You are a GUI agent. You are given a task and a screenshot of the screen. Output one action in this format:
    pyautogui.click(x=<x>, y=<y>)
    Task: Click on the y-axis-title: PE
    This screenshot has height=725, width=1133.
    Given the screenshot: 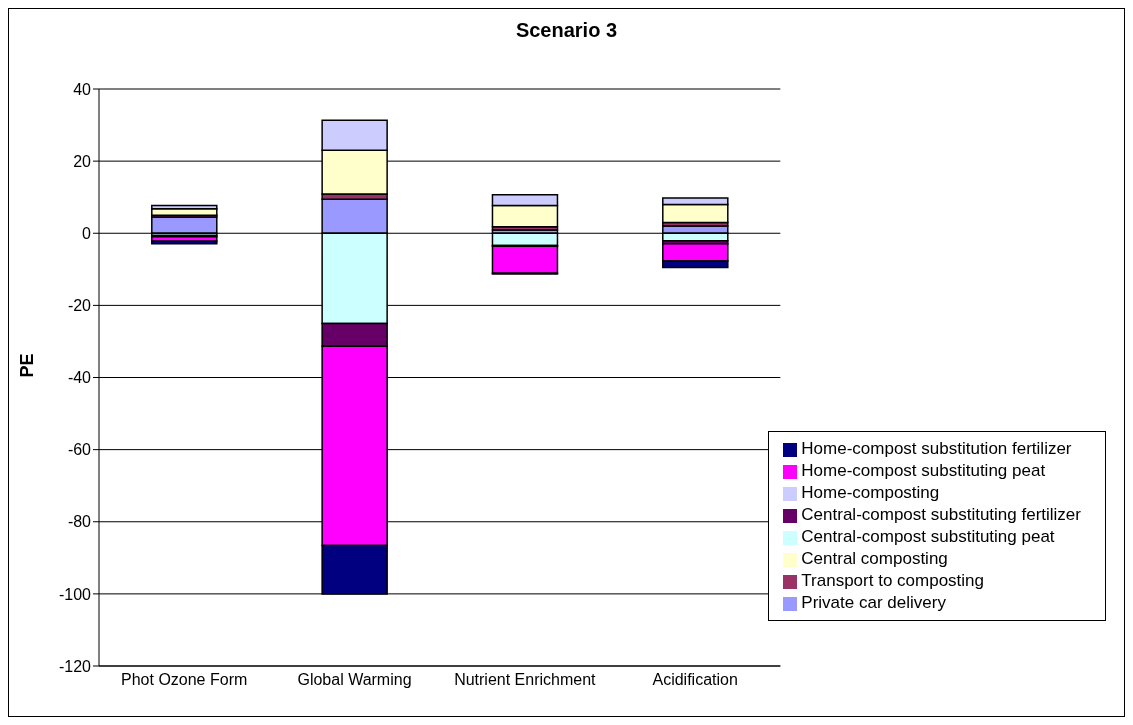 What is the action you would take?
    pyautogui.click(x=27, y=365)
    